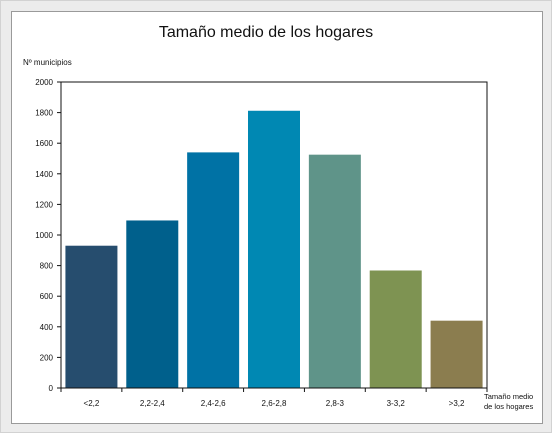  What do you see at coordinates (44, 82) in the screenshot?
I see `y-tick-label: 2000` at bounding box center [44, 82].